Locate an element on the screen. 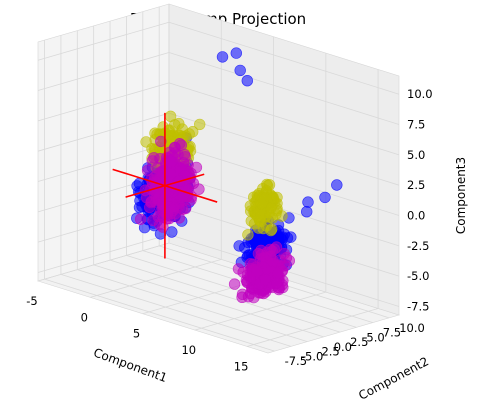  z-tick-label: 7.5 is located at coordinates (416, 125).